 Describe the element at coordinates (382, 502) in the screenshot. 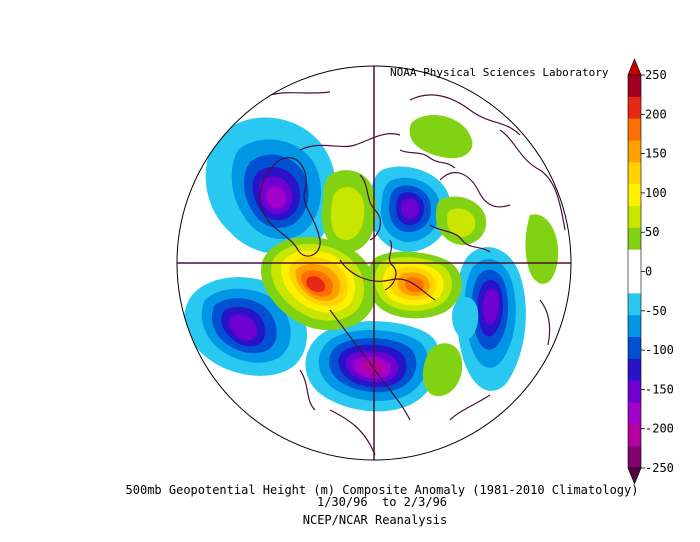

I see `caption-dates: 1/30/96 to 2/3/96` at that location.